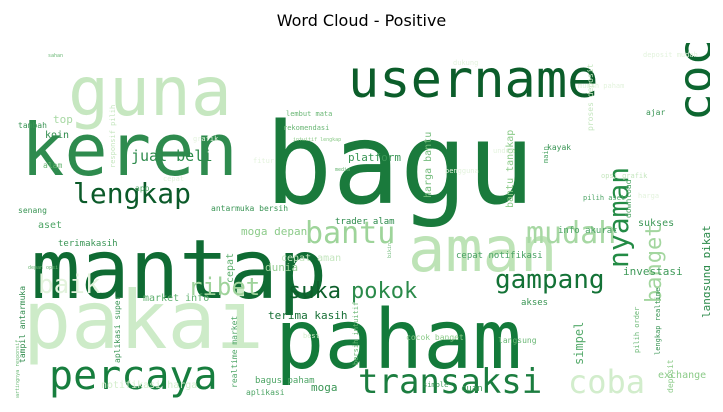  What do you see at coordinates (390, 250) in the screenshot?
I see `word-bikin: bikin` at bounding box center [390, 250].